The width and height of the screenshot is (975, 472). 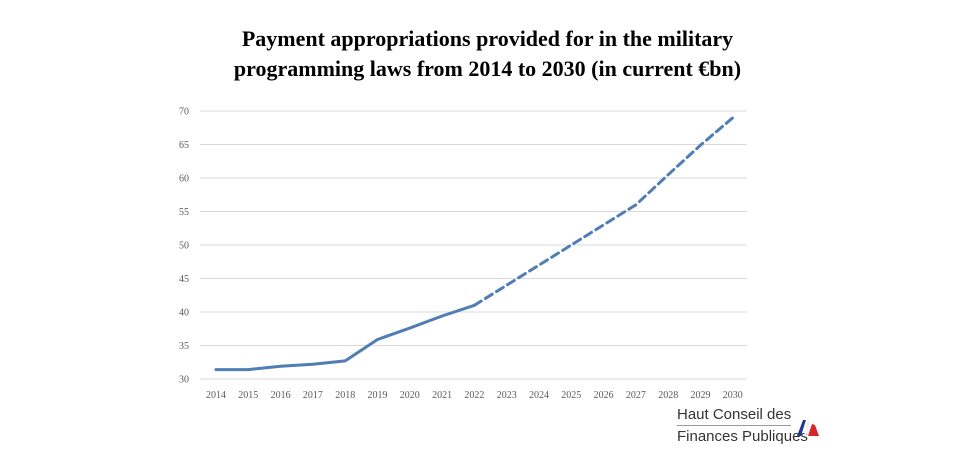 What do you see at coordinates (345, 337) in the screenshot?
I see `series-line-actual` at bounding box center [345, 337].